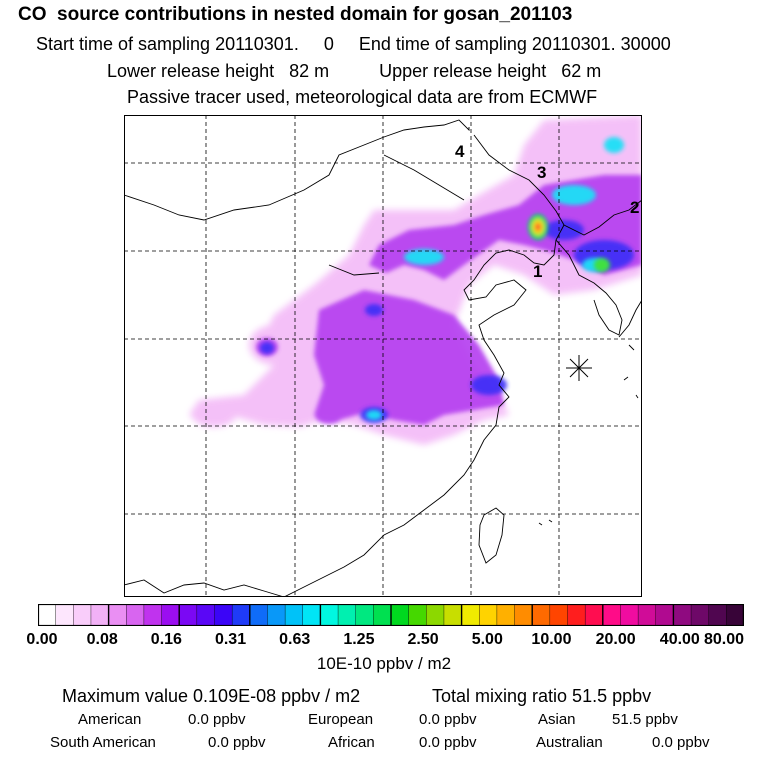 The width and height of the screenshot is (768, 768). What do you see at coordinates (448, 742) in the screenshot?
I see `african-value: 0.0 ppbv` at bounding box center [448, 742].